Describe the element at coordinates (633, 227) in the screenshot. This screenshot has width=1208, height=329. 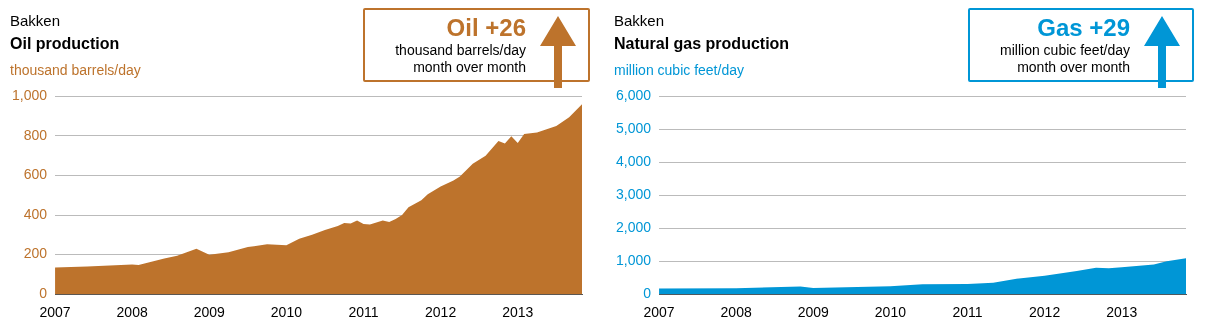
I see `y-tick-label: 2,000` at that location.